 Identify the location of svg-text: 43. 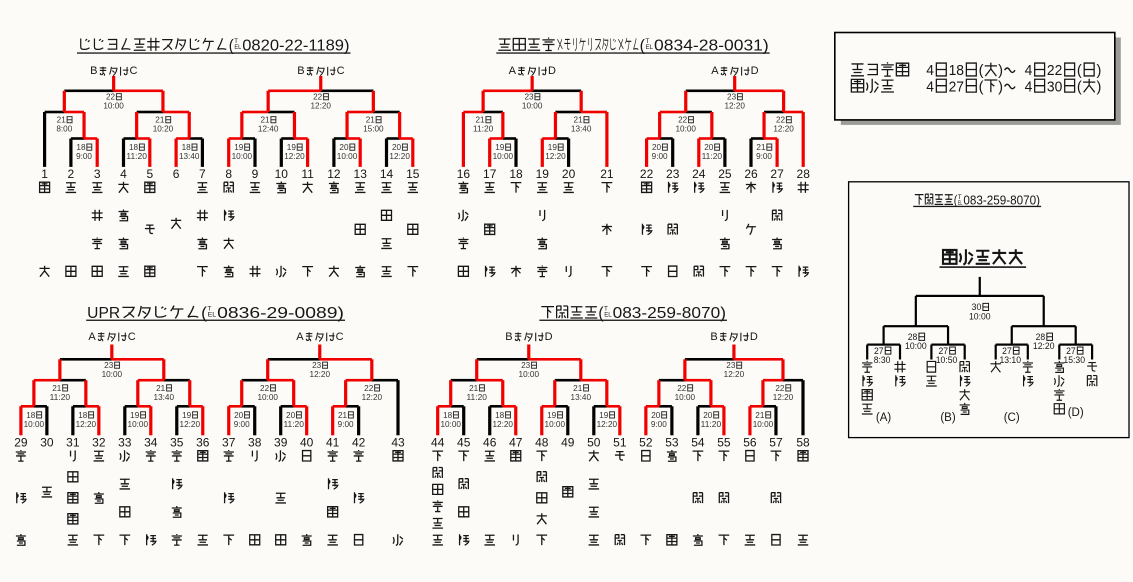
(398, 442).